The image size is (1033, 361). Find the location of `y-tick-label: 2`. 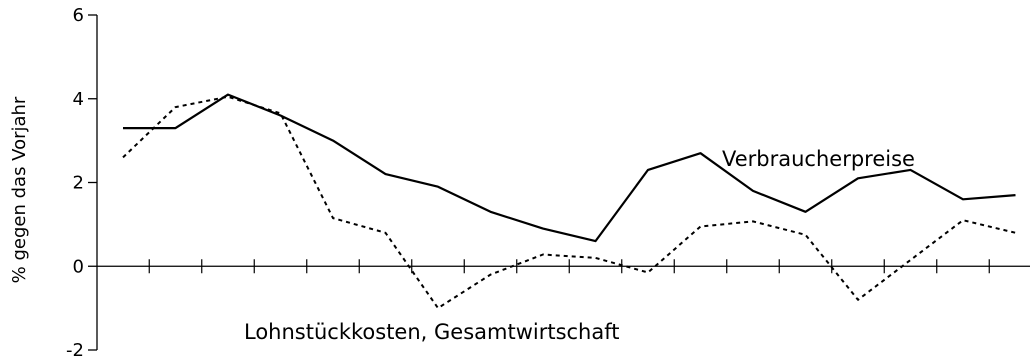

y-tick-label: 2 is located at coordinates (78, 183).